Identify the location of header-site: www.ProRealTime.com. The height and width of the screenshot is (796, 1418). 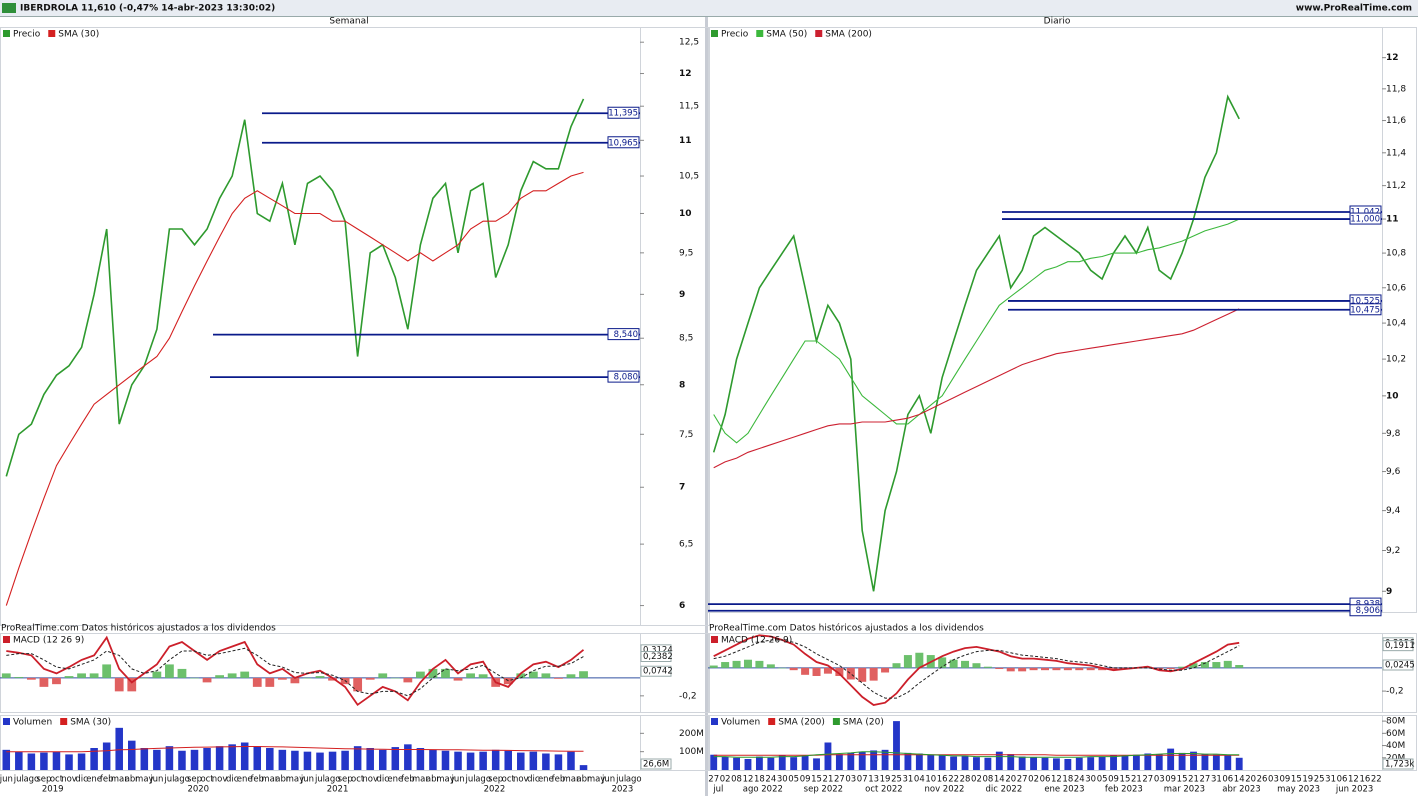
(1354, 9).